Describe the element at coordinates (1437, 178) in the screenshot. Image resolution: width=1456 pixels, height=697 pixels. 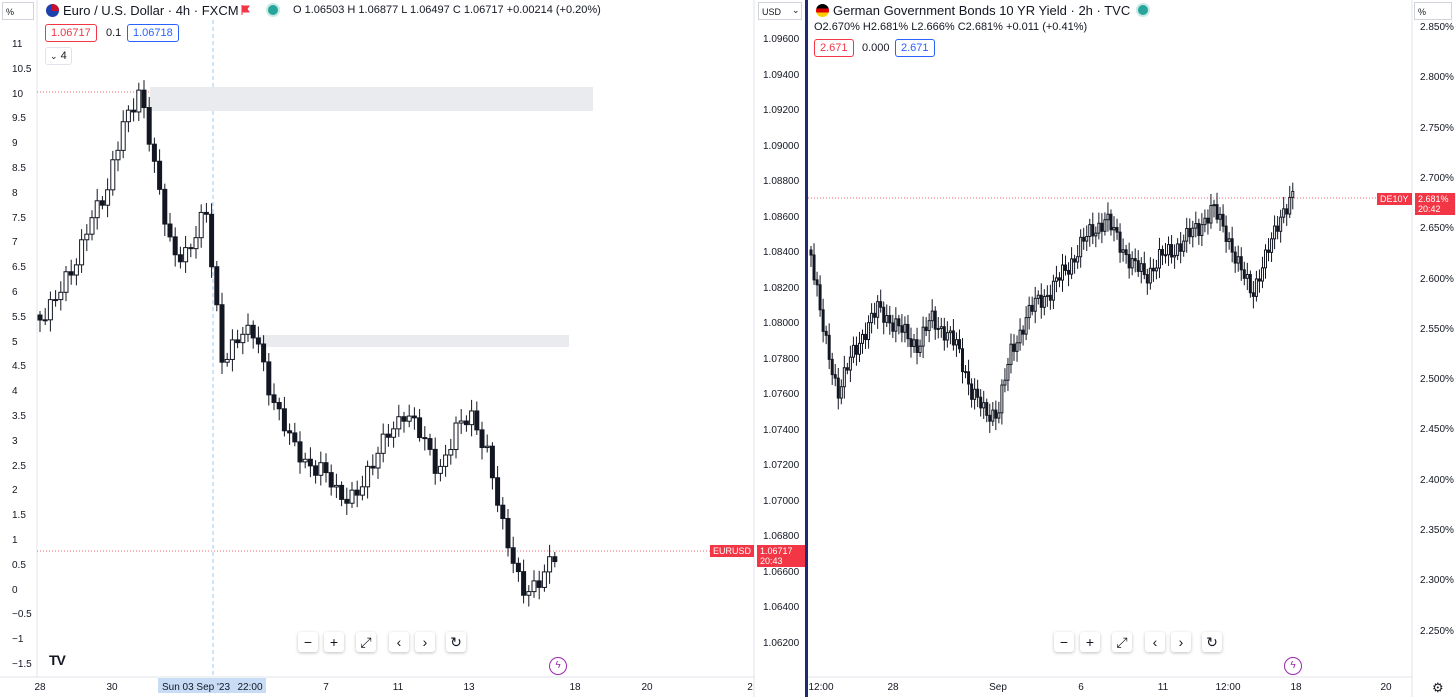
I see `right-r-tick-3: 2.700%` at that location.